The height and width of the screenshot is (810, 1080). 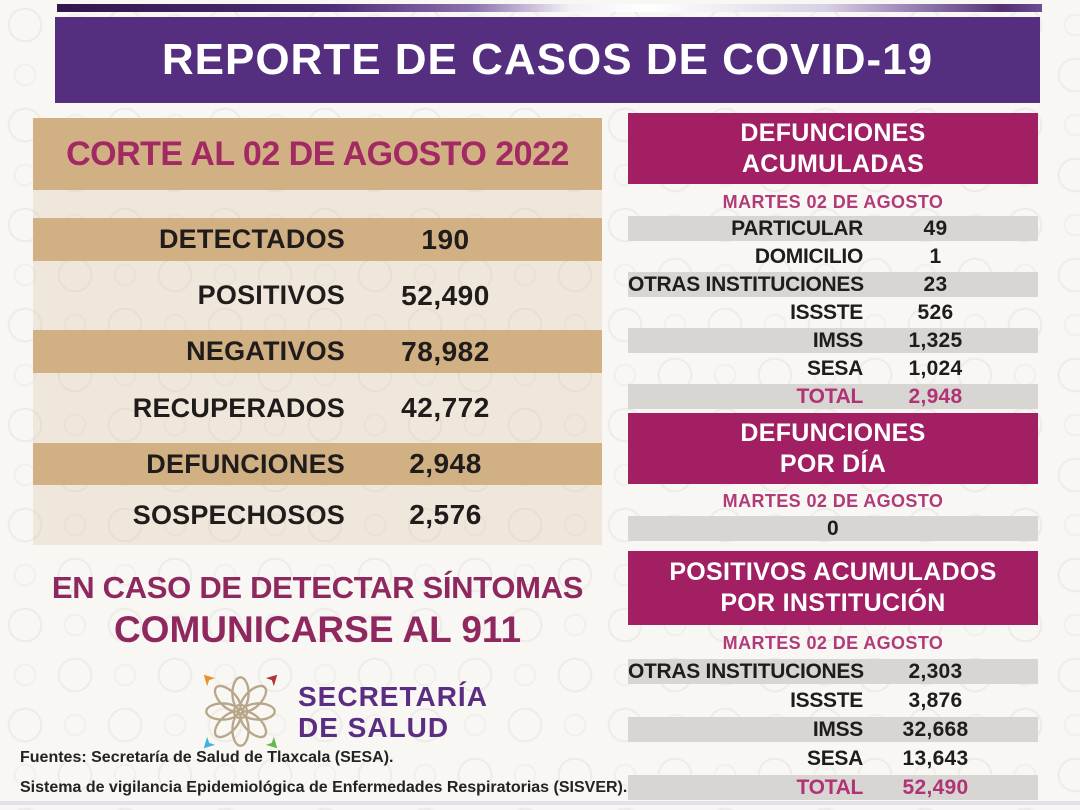 I want to click on stat-row-negativos: NEGATIVOS 78,982, so click(x=317, y=351).